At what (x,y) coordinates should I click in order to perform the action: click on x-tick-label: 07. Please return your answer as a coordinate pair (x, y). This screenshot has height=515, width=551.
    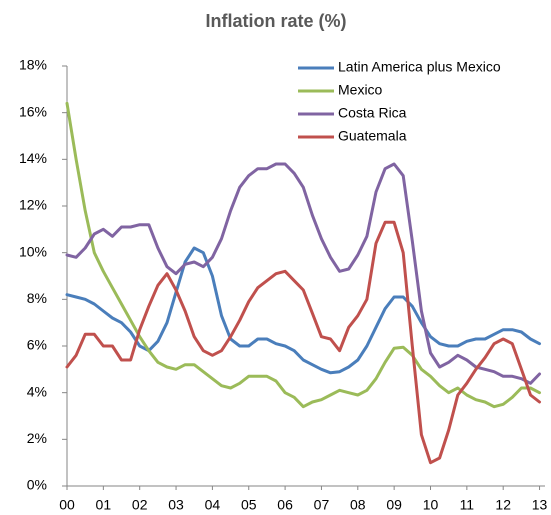
    Looking at the image, I should click on (322, 505).